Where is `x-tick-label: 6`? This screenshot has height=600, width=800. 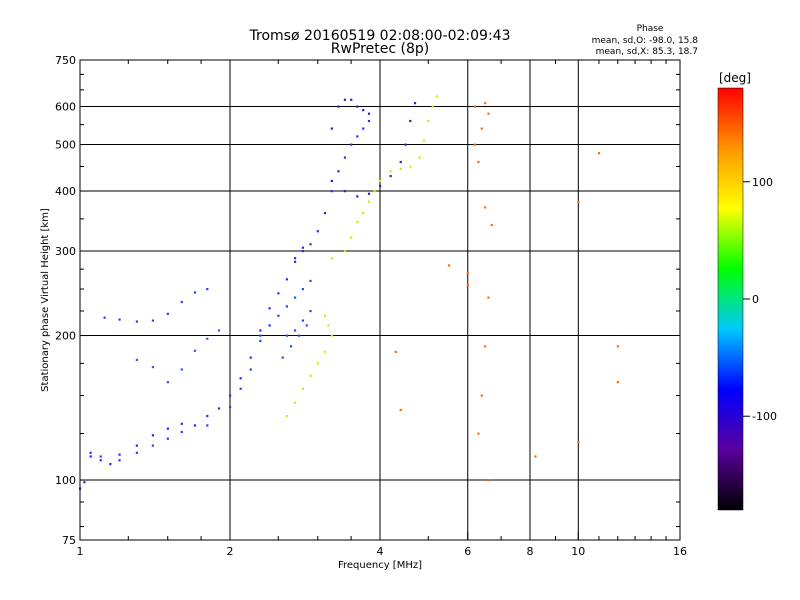 x-tick-label: 6 is located at coordinates (467, 551).